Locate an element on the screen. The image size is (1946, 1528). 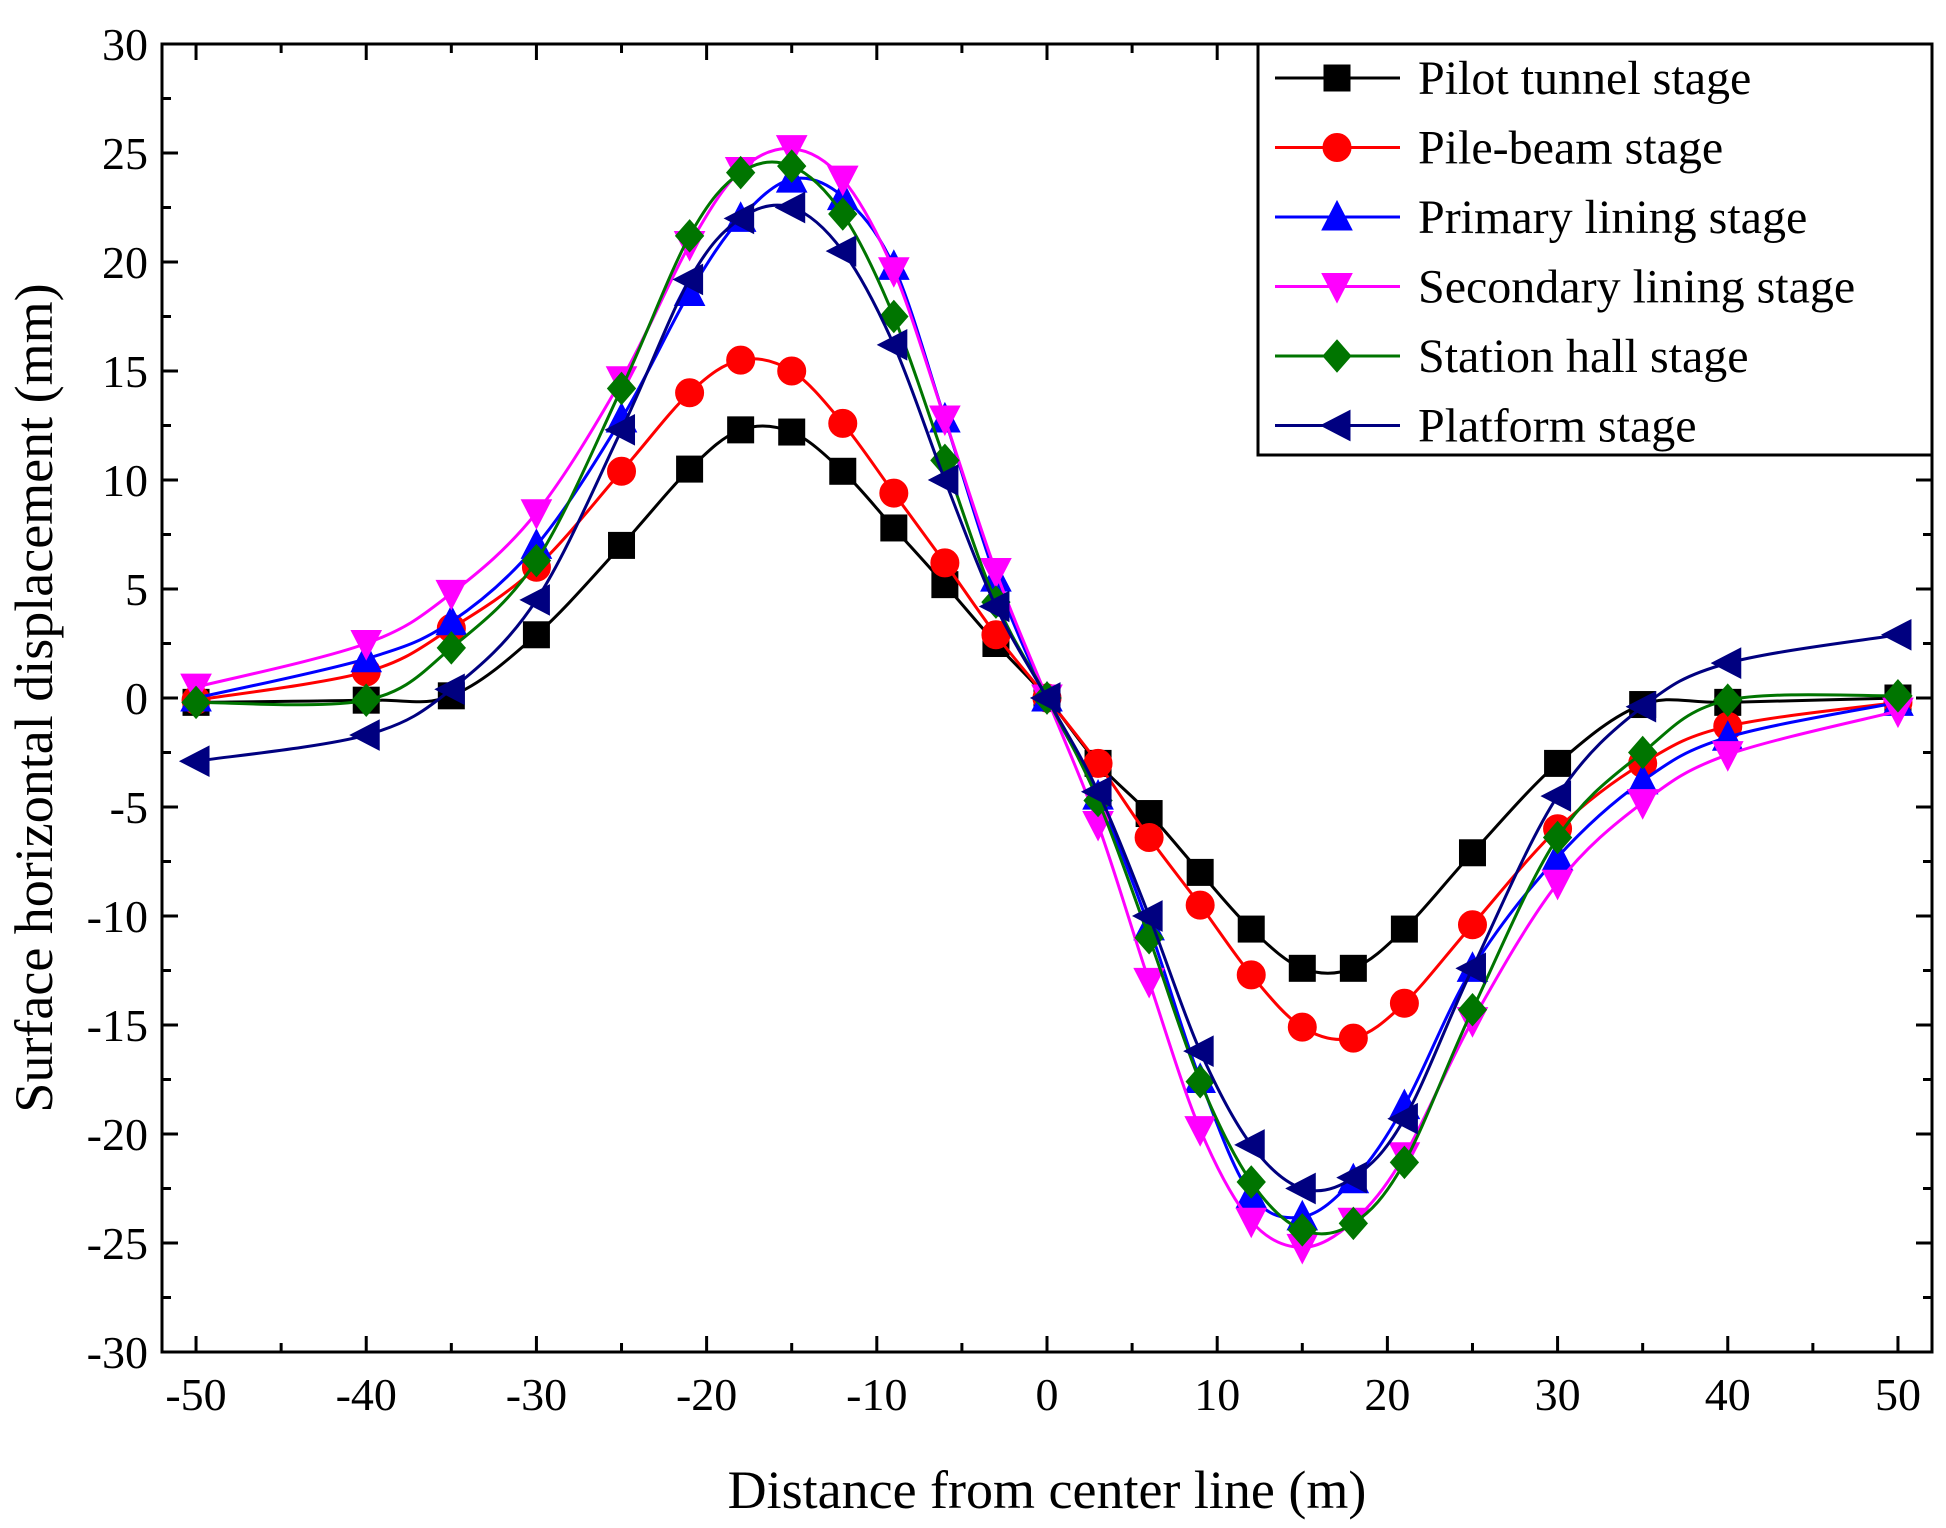
legend-item: Station hall stage is located at coordinates (1512, 356).